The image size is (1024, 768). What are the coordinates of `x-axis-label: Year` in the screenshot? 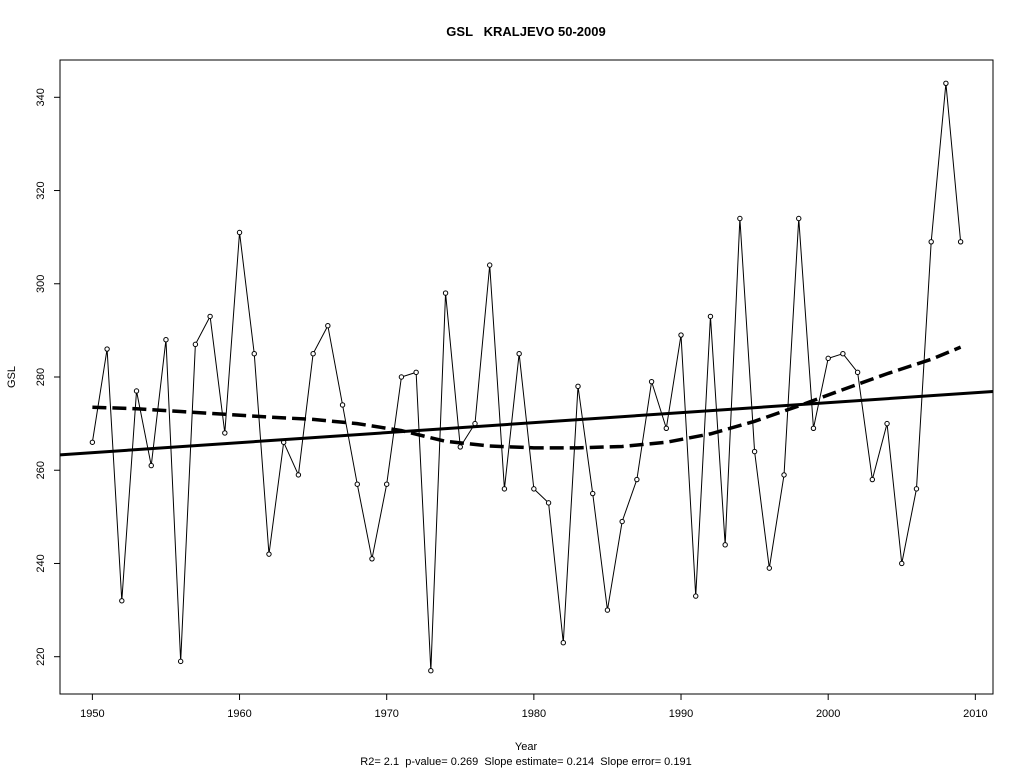 It's located at (526, 747).